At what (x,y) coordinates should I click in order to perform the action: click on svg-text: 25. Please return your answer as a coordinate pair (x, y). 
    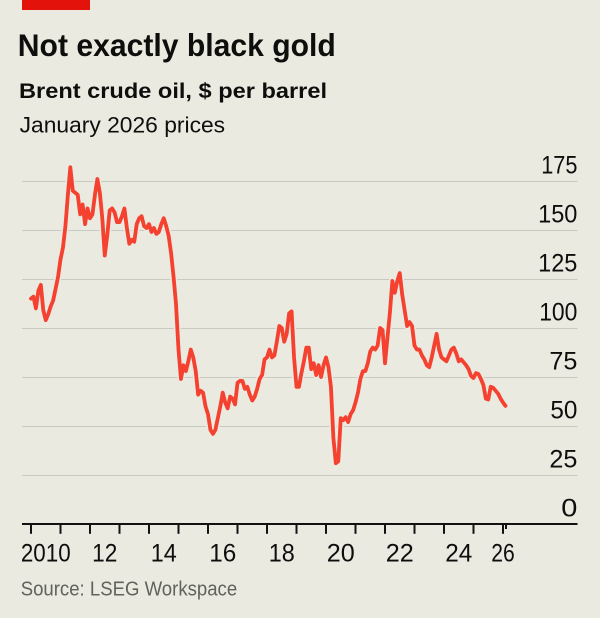
    Looking at the image, I should click on (563, 460).